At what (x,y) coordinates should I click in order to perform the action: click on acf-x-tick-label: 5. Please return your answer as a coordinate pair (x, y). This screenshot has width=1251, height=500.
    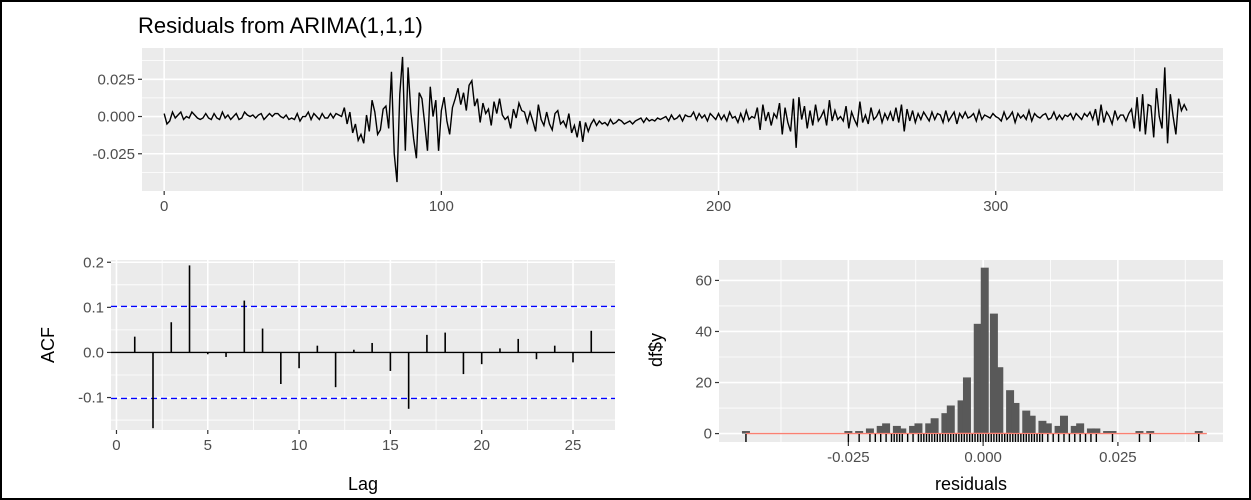
    Looking at the image, I should click on (208, 445).